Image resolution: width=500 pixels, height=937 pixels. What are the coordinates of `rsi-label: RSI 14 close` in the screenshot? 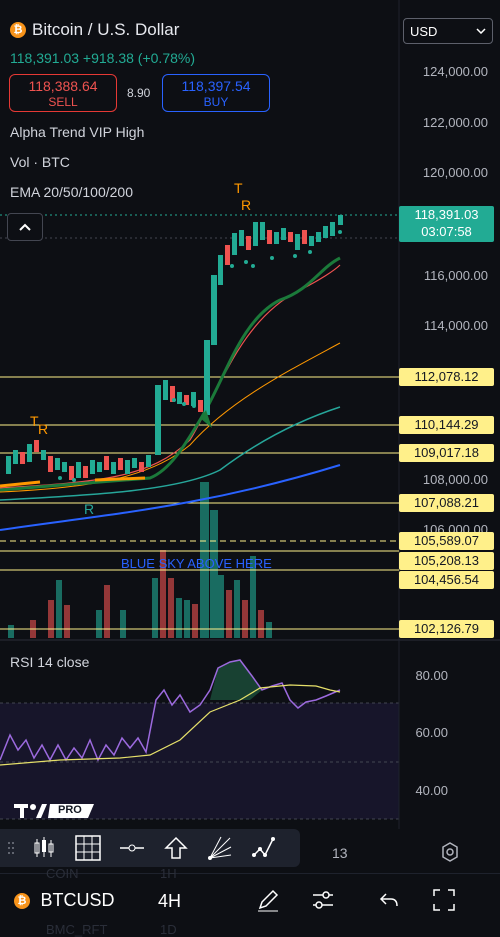 It's located at (50, 662).